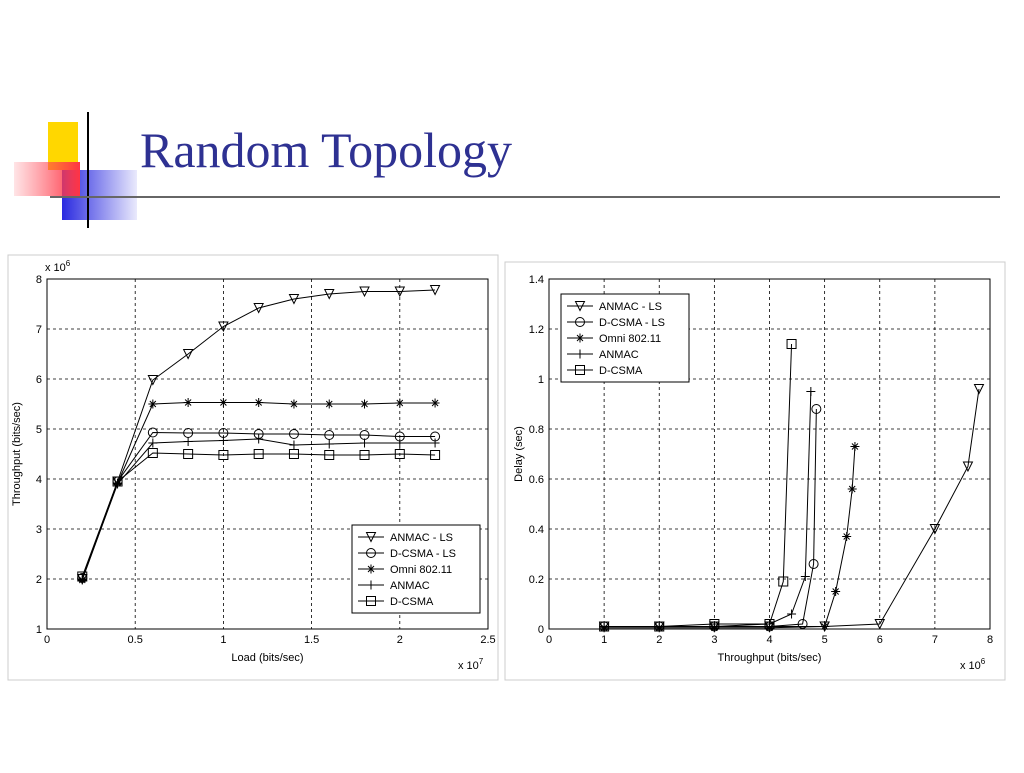 This screenshot has height=773, width=1024. What do you see at coordinates (410, 586) in the screenshot?
I see `legend-label: ANMAC` at bounding box center [410, 586].